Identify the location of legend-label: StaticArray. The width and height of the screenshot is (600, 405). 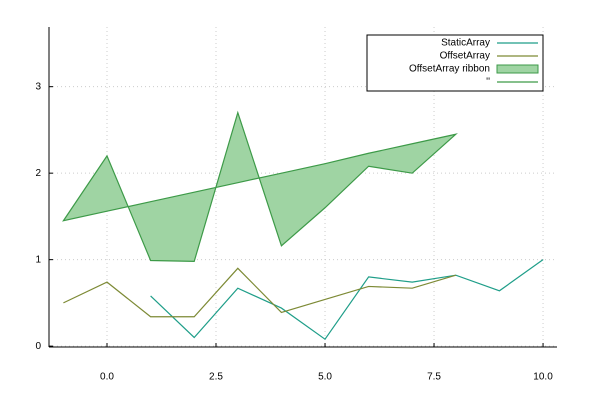
(465, 43).